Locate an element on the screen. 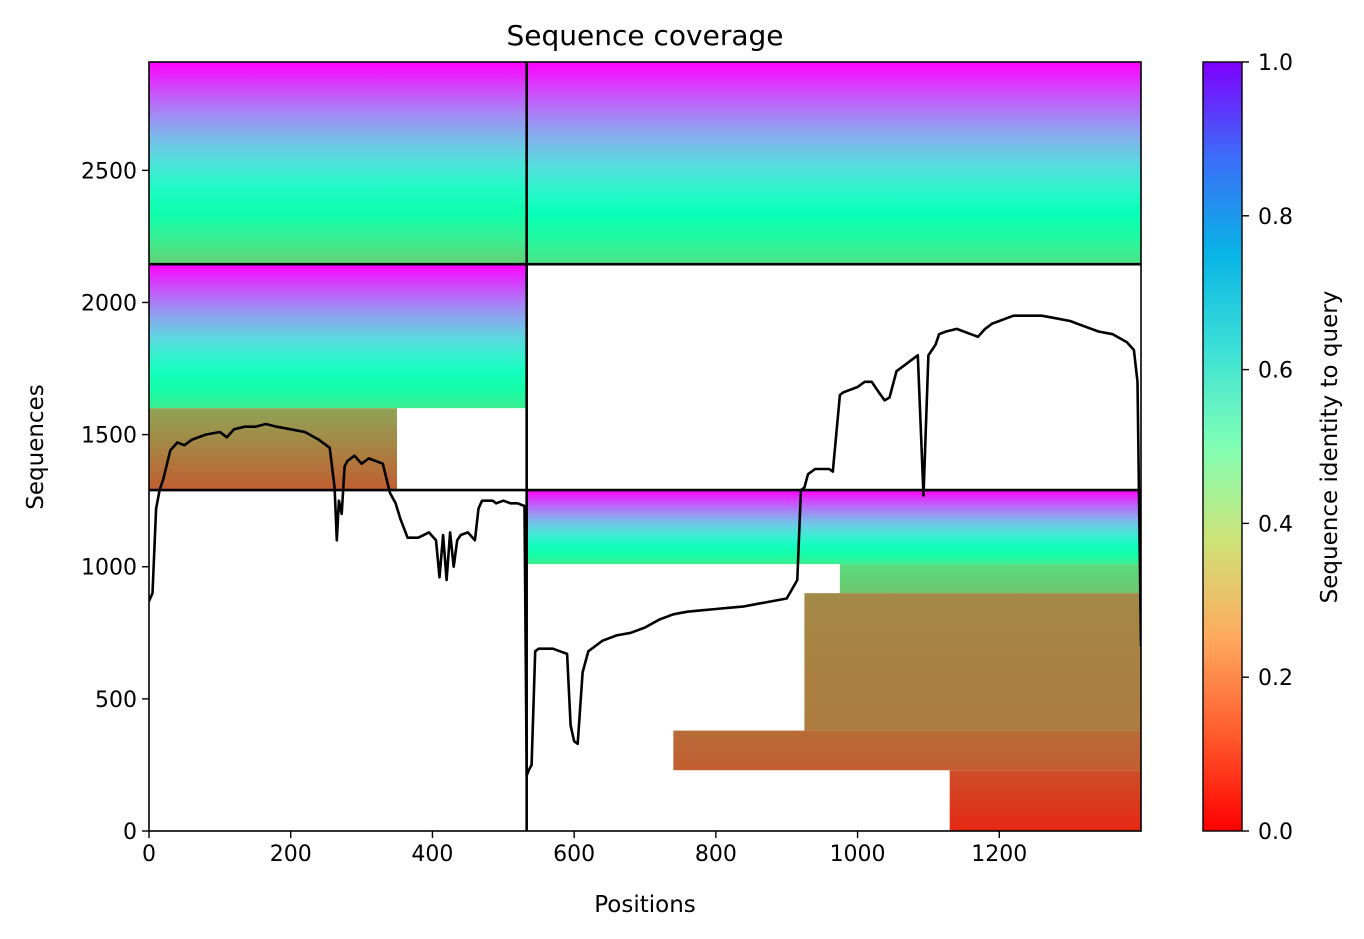 This screenshot has height=939, width=1364. x-tick-label: 0 is located at coordinates (149, 854).